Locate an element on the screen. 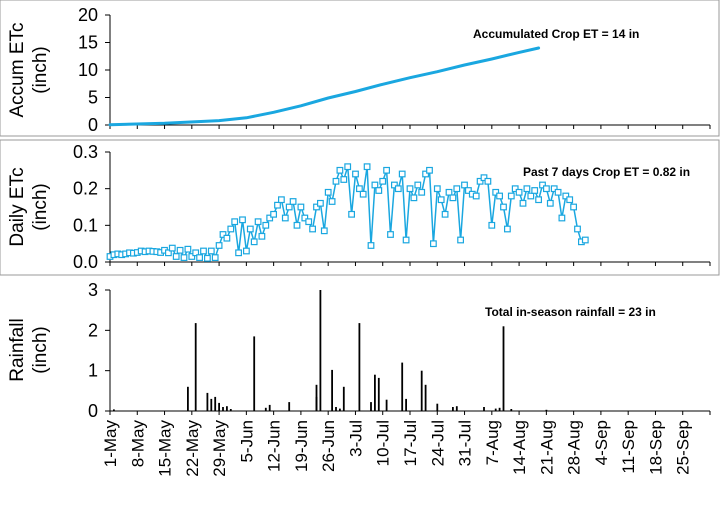 This screenshot has height=511, width=720. accum-series is located at coordinates (324, 86).